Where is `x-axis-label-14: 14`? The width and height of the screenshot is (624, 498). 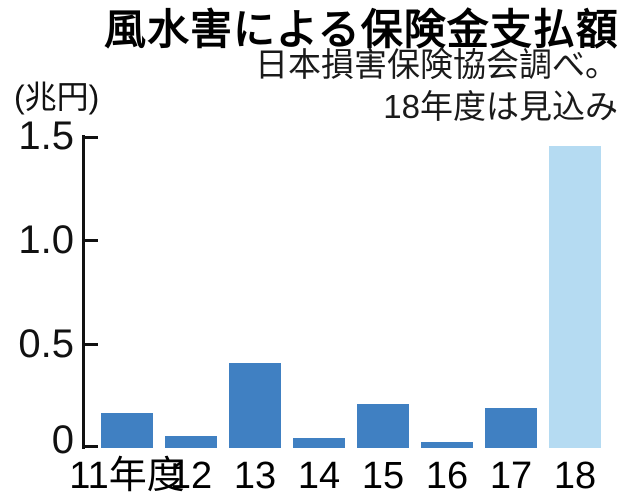
x-axis-label-14: 14 is located at coordinates (319, 476).